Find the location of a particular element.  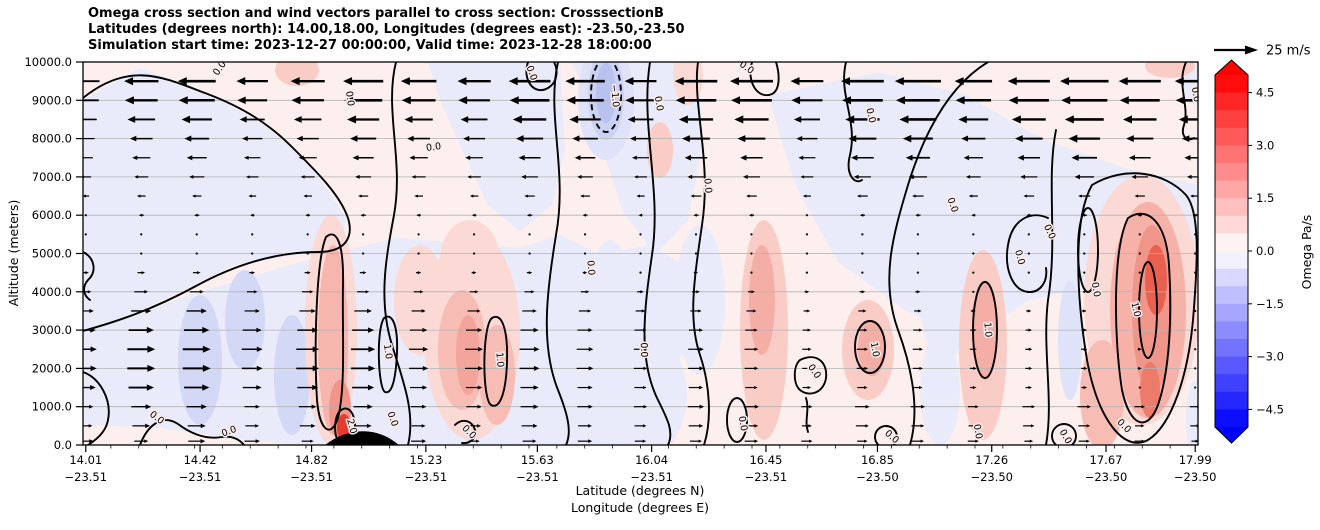

y-tick-label: 7000.0 is located at coordinates (52, 177).